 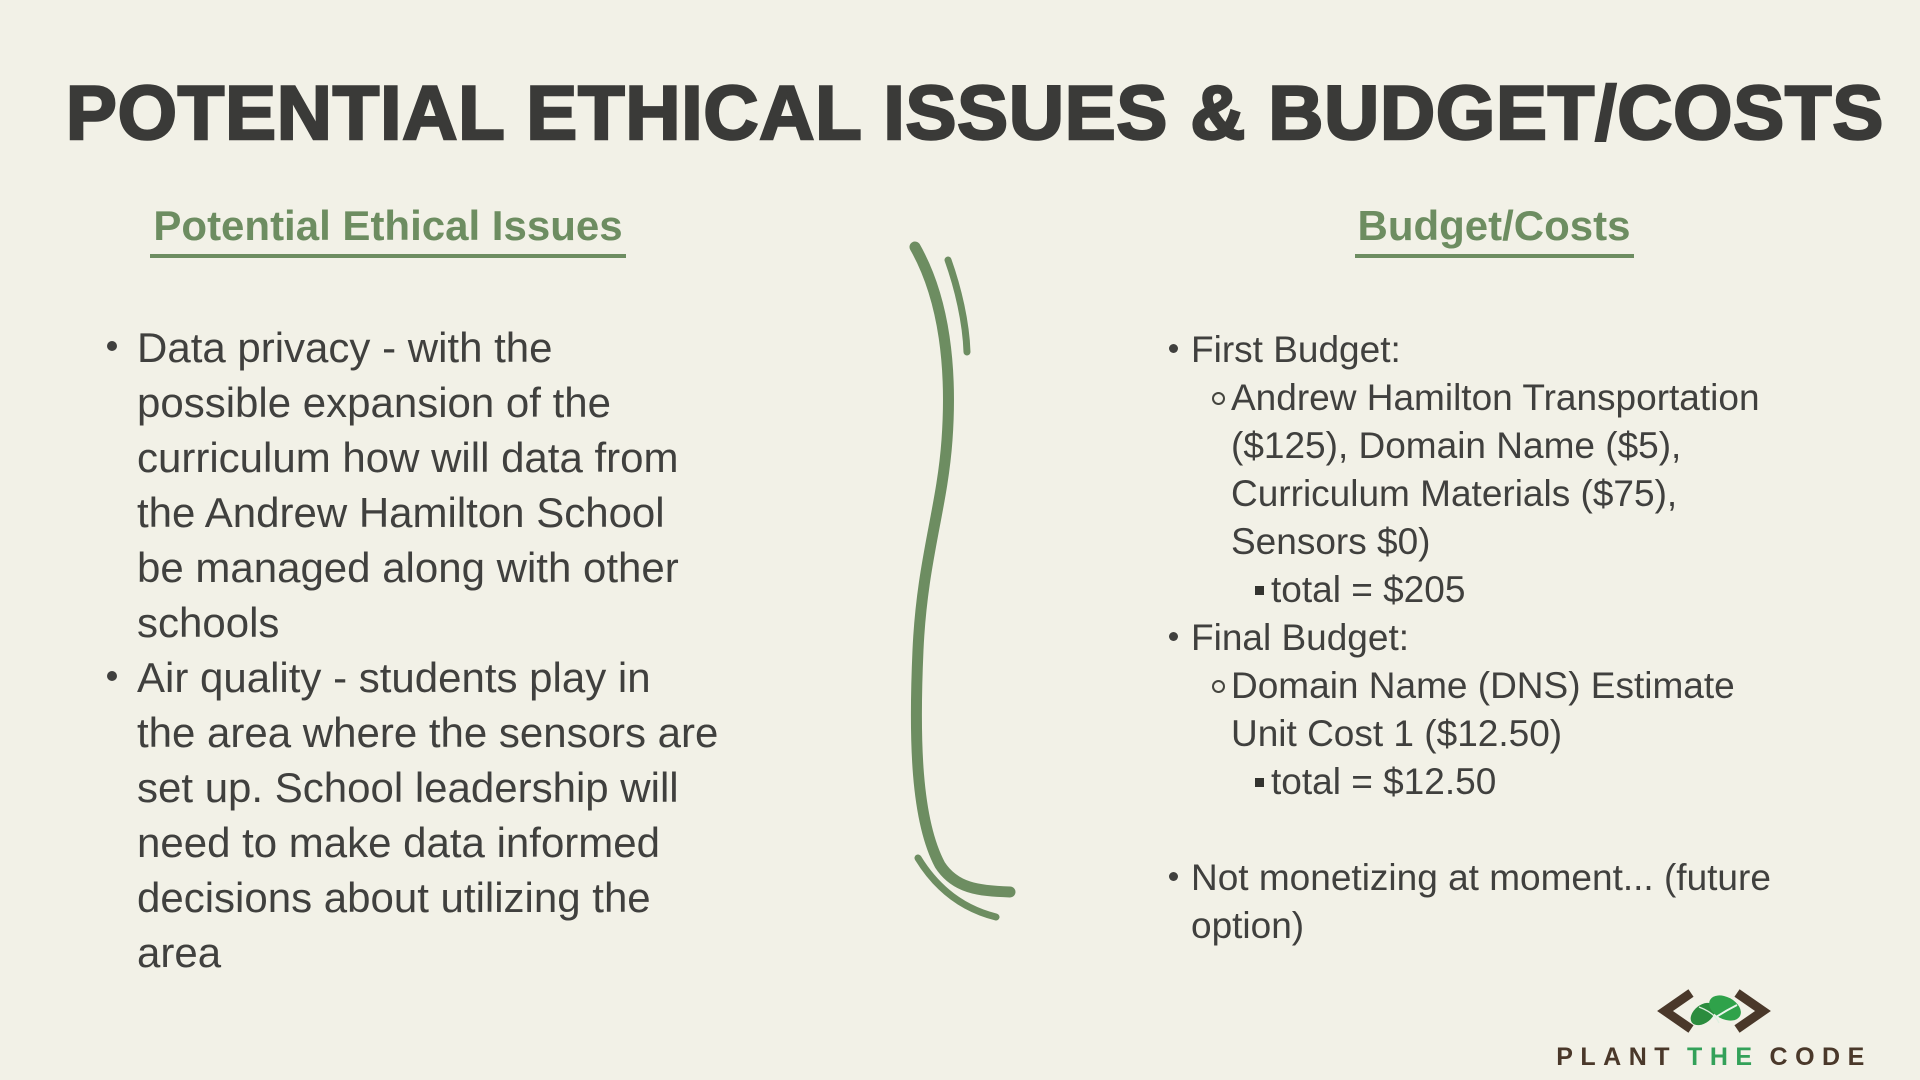 What do you see at coordinates (408, 457) in the screenshot?
I see `list-line: curriculum how will data from` at bounding box center [408, 457].